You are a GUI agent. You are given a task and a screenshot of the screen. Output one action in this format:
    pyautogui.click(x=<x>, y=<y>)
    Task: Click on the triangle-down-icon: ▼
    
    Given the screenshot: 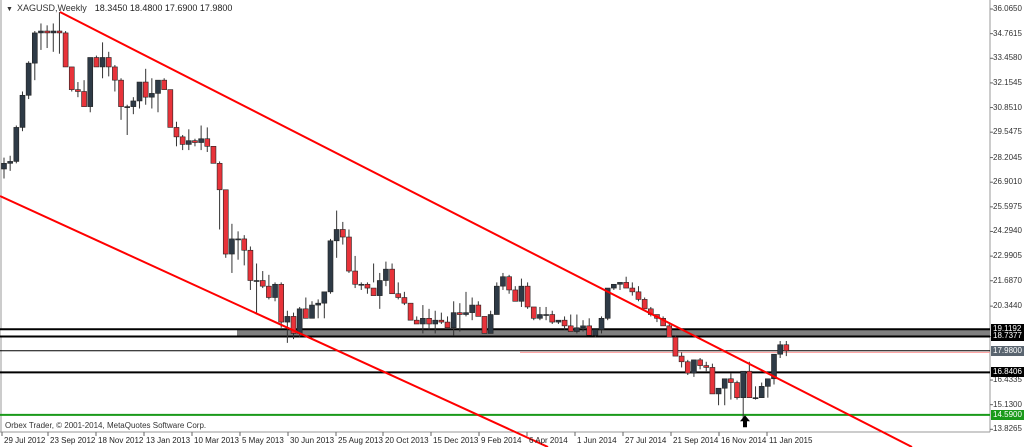 What is the action you would take?
    pyautogui.click(x=9, y=9)
    